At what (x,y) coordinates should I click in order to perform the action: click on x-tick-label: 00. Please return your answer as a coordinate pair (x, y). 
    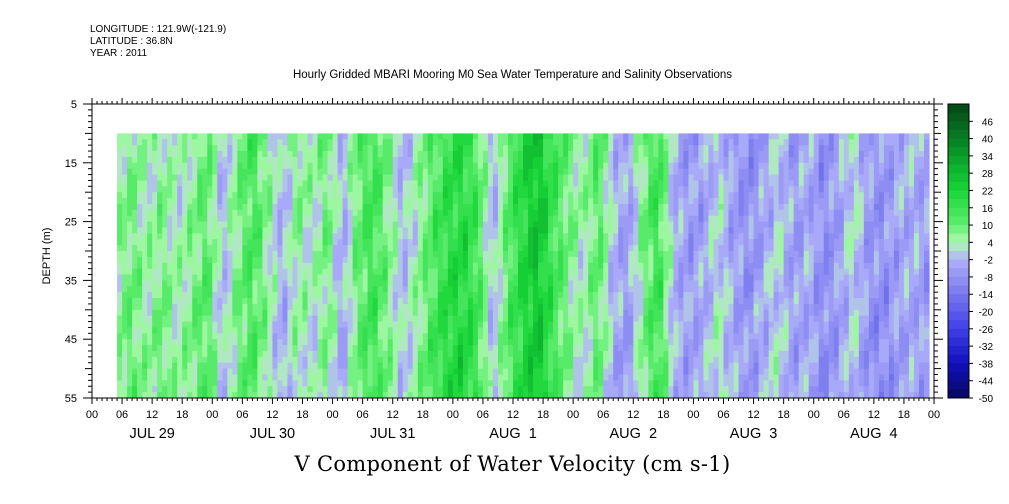
    Looking at the image, I should click on (693, 415).